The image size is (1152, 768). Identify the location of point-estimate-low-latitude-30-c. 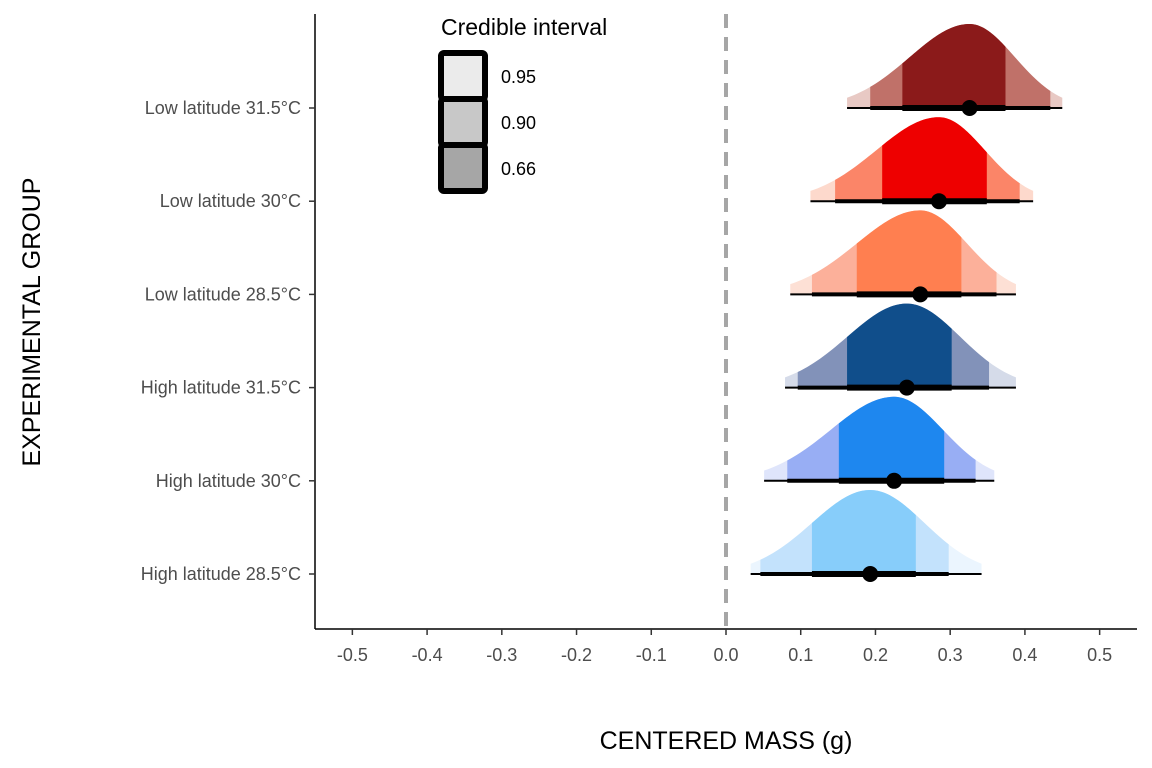
(938, 201).